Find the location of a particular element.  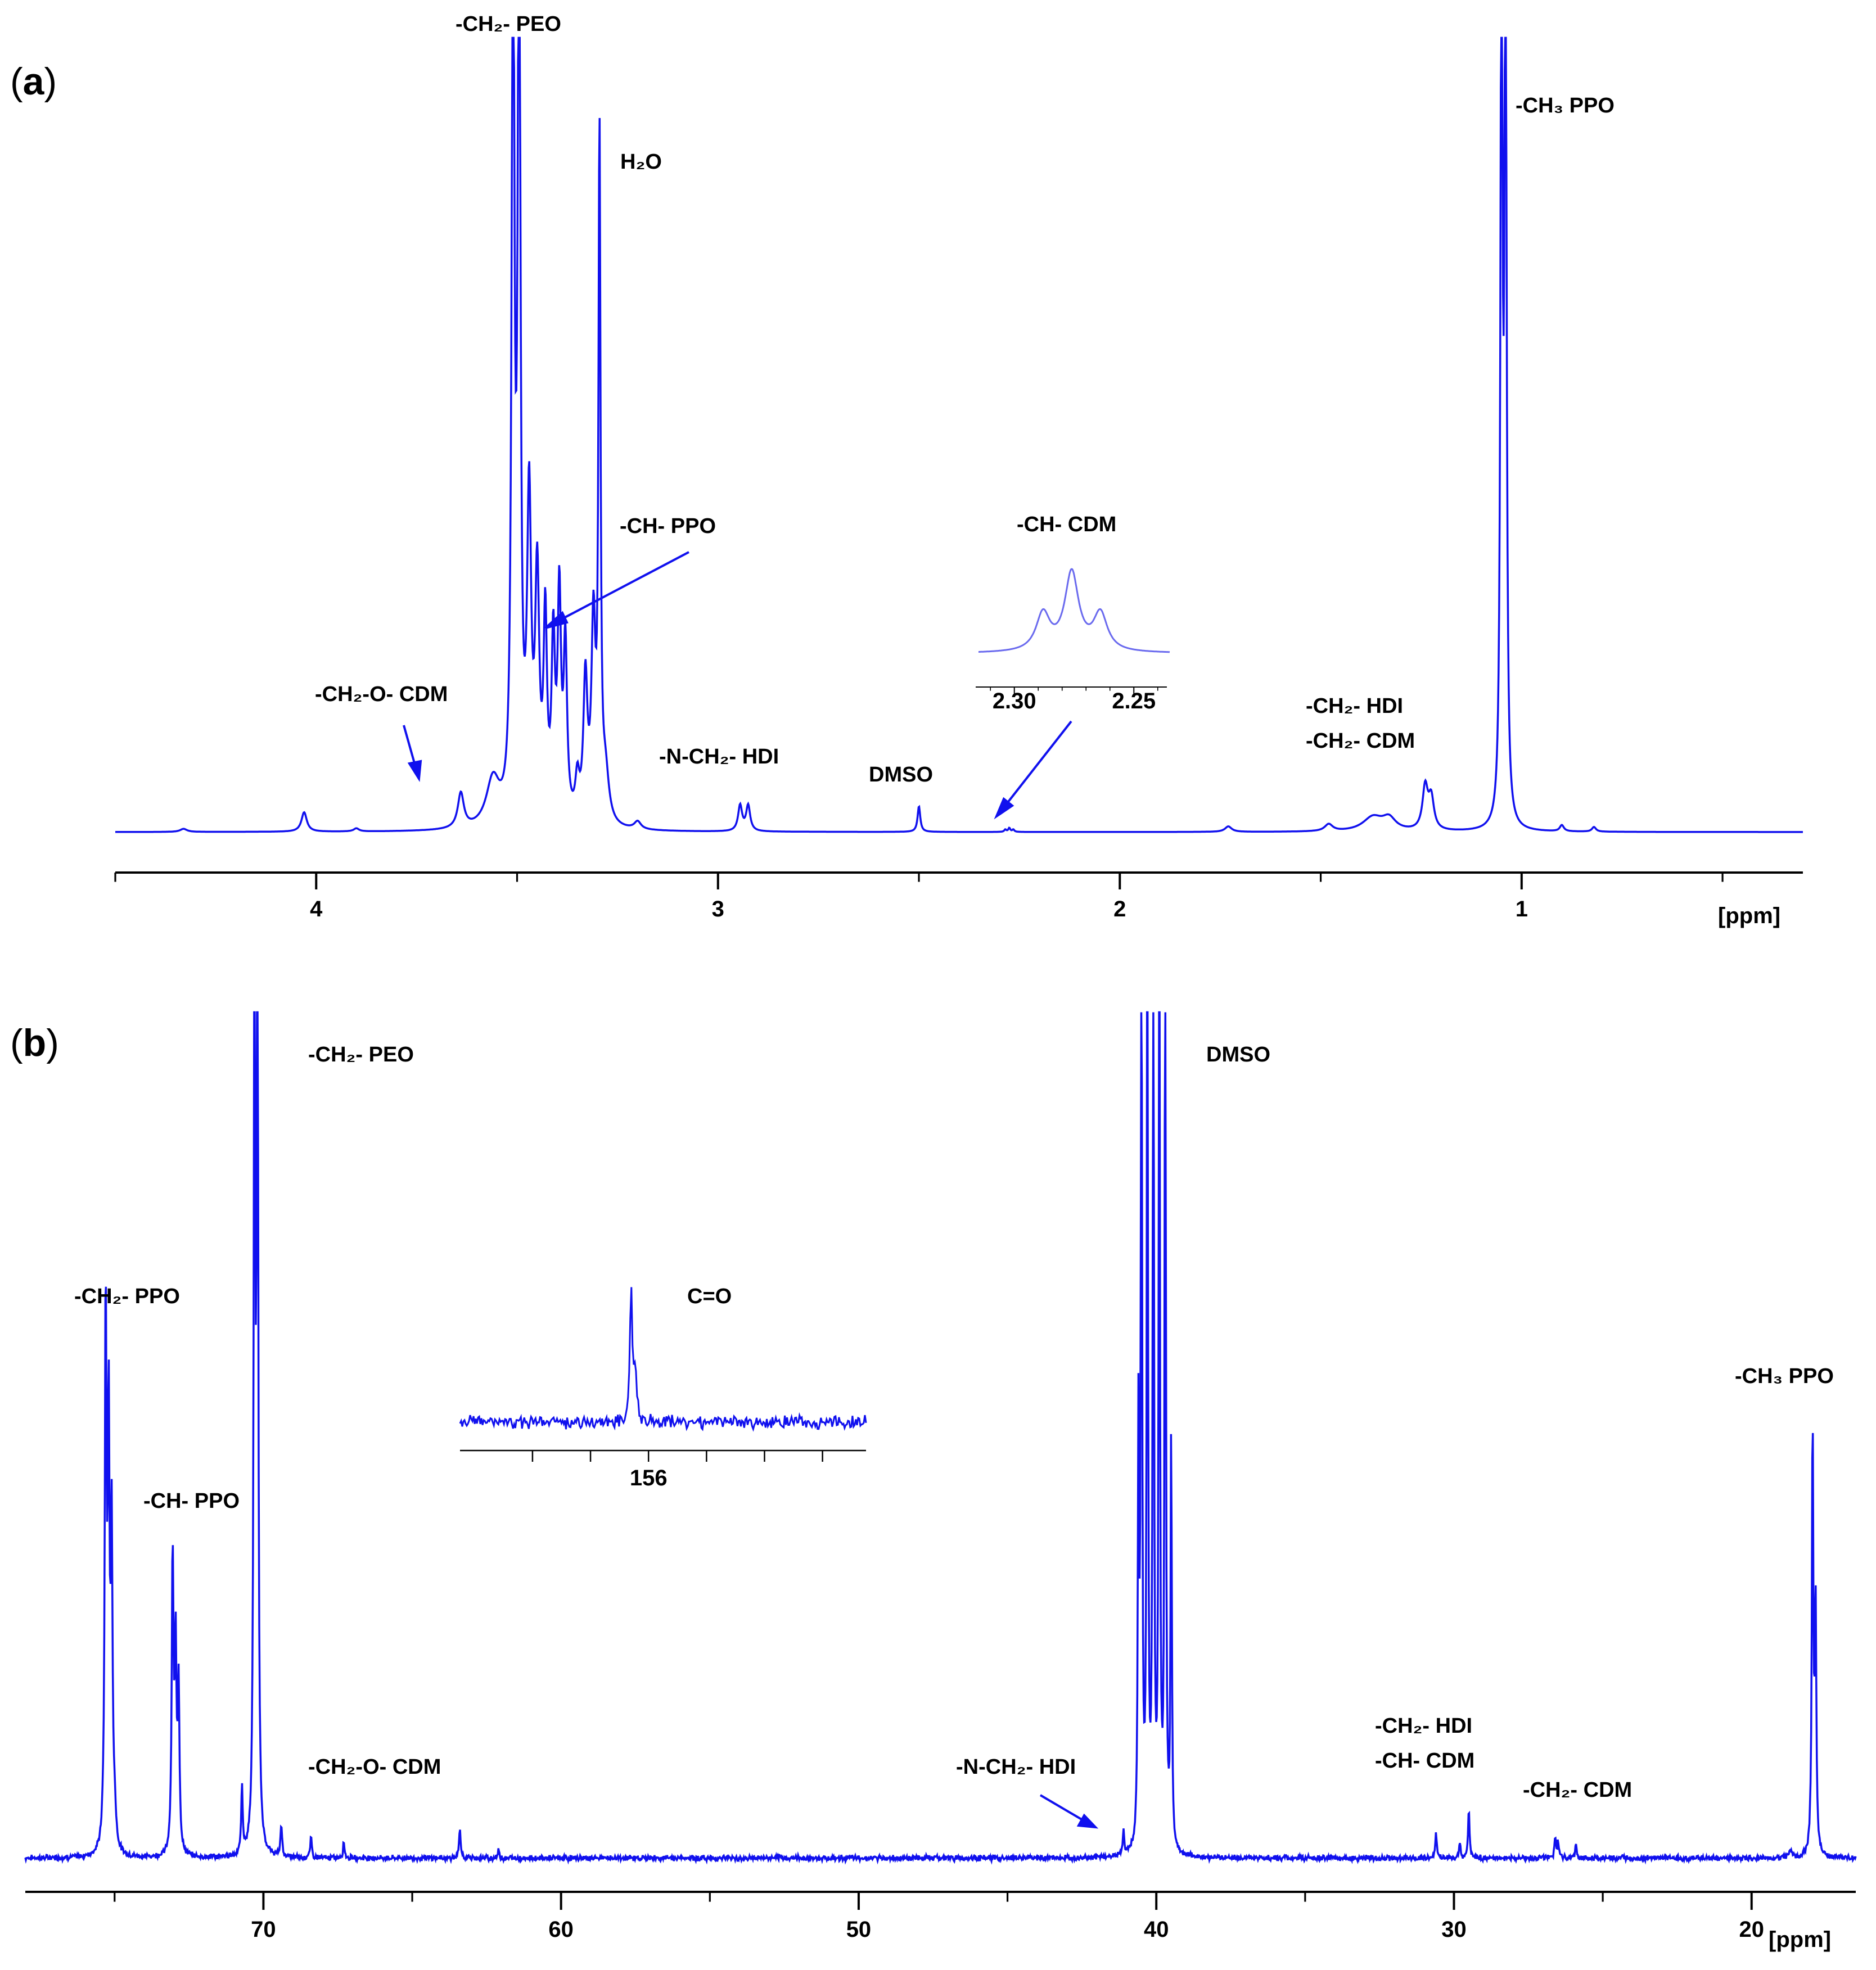

inset-b: 156 is located at coordinates (663, 1388).